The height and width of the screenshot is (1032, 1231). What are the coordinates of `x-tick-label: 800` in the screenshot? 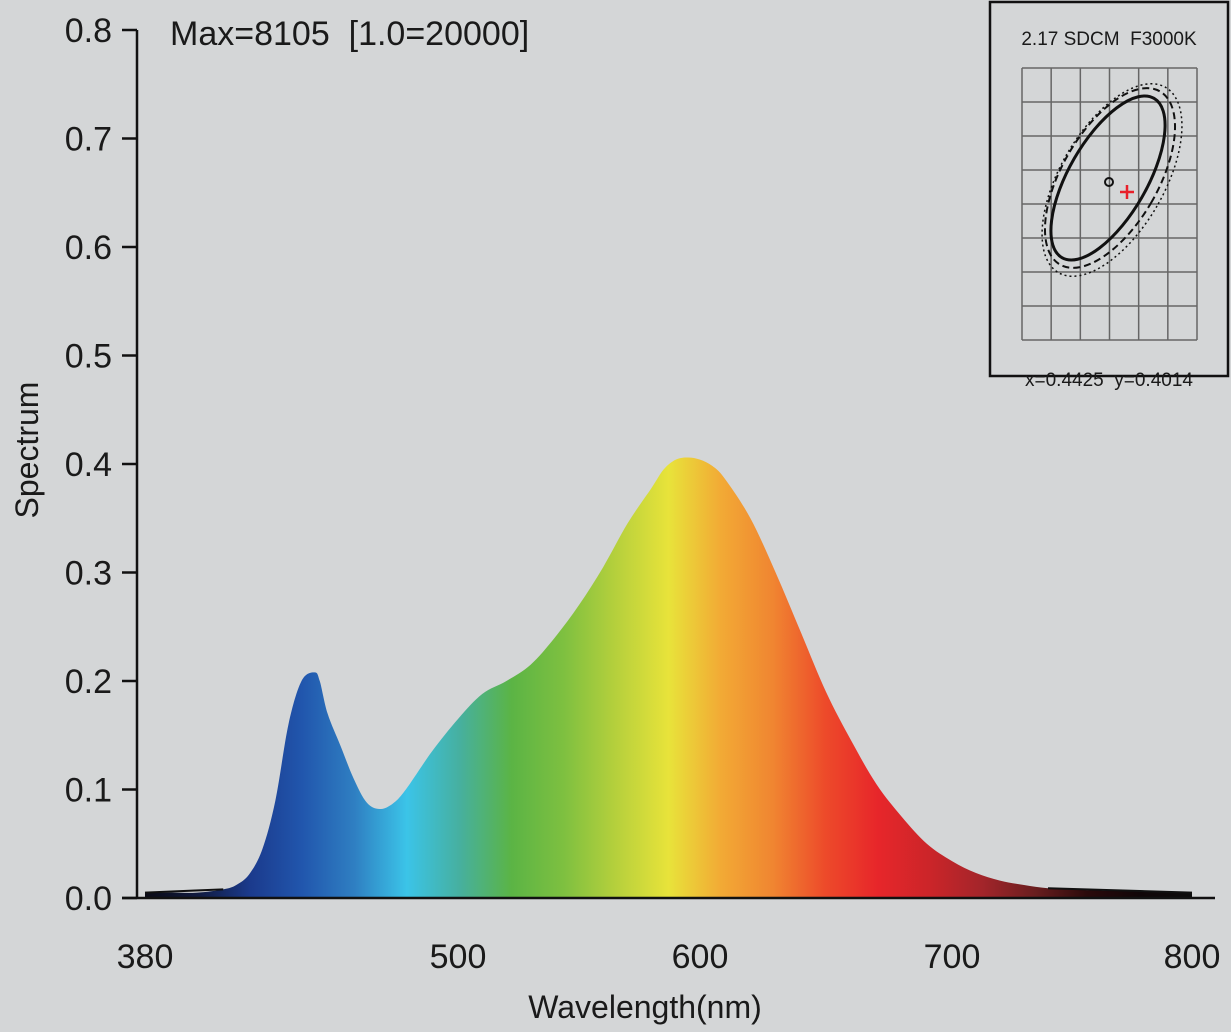 It's located at (1192, 957).